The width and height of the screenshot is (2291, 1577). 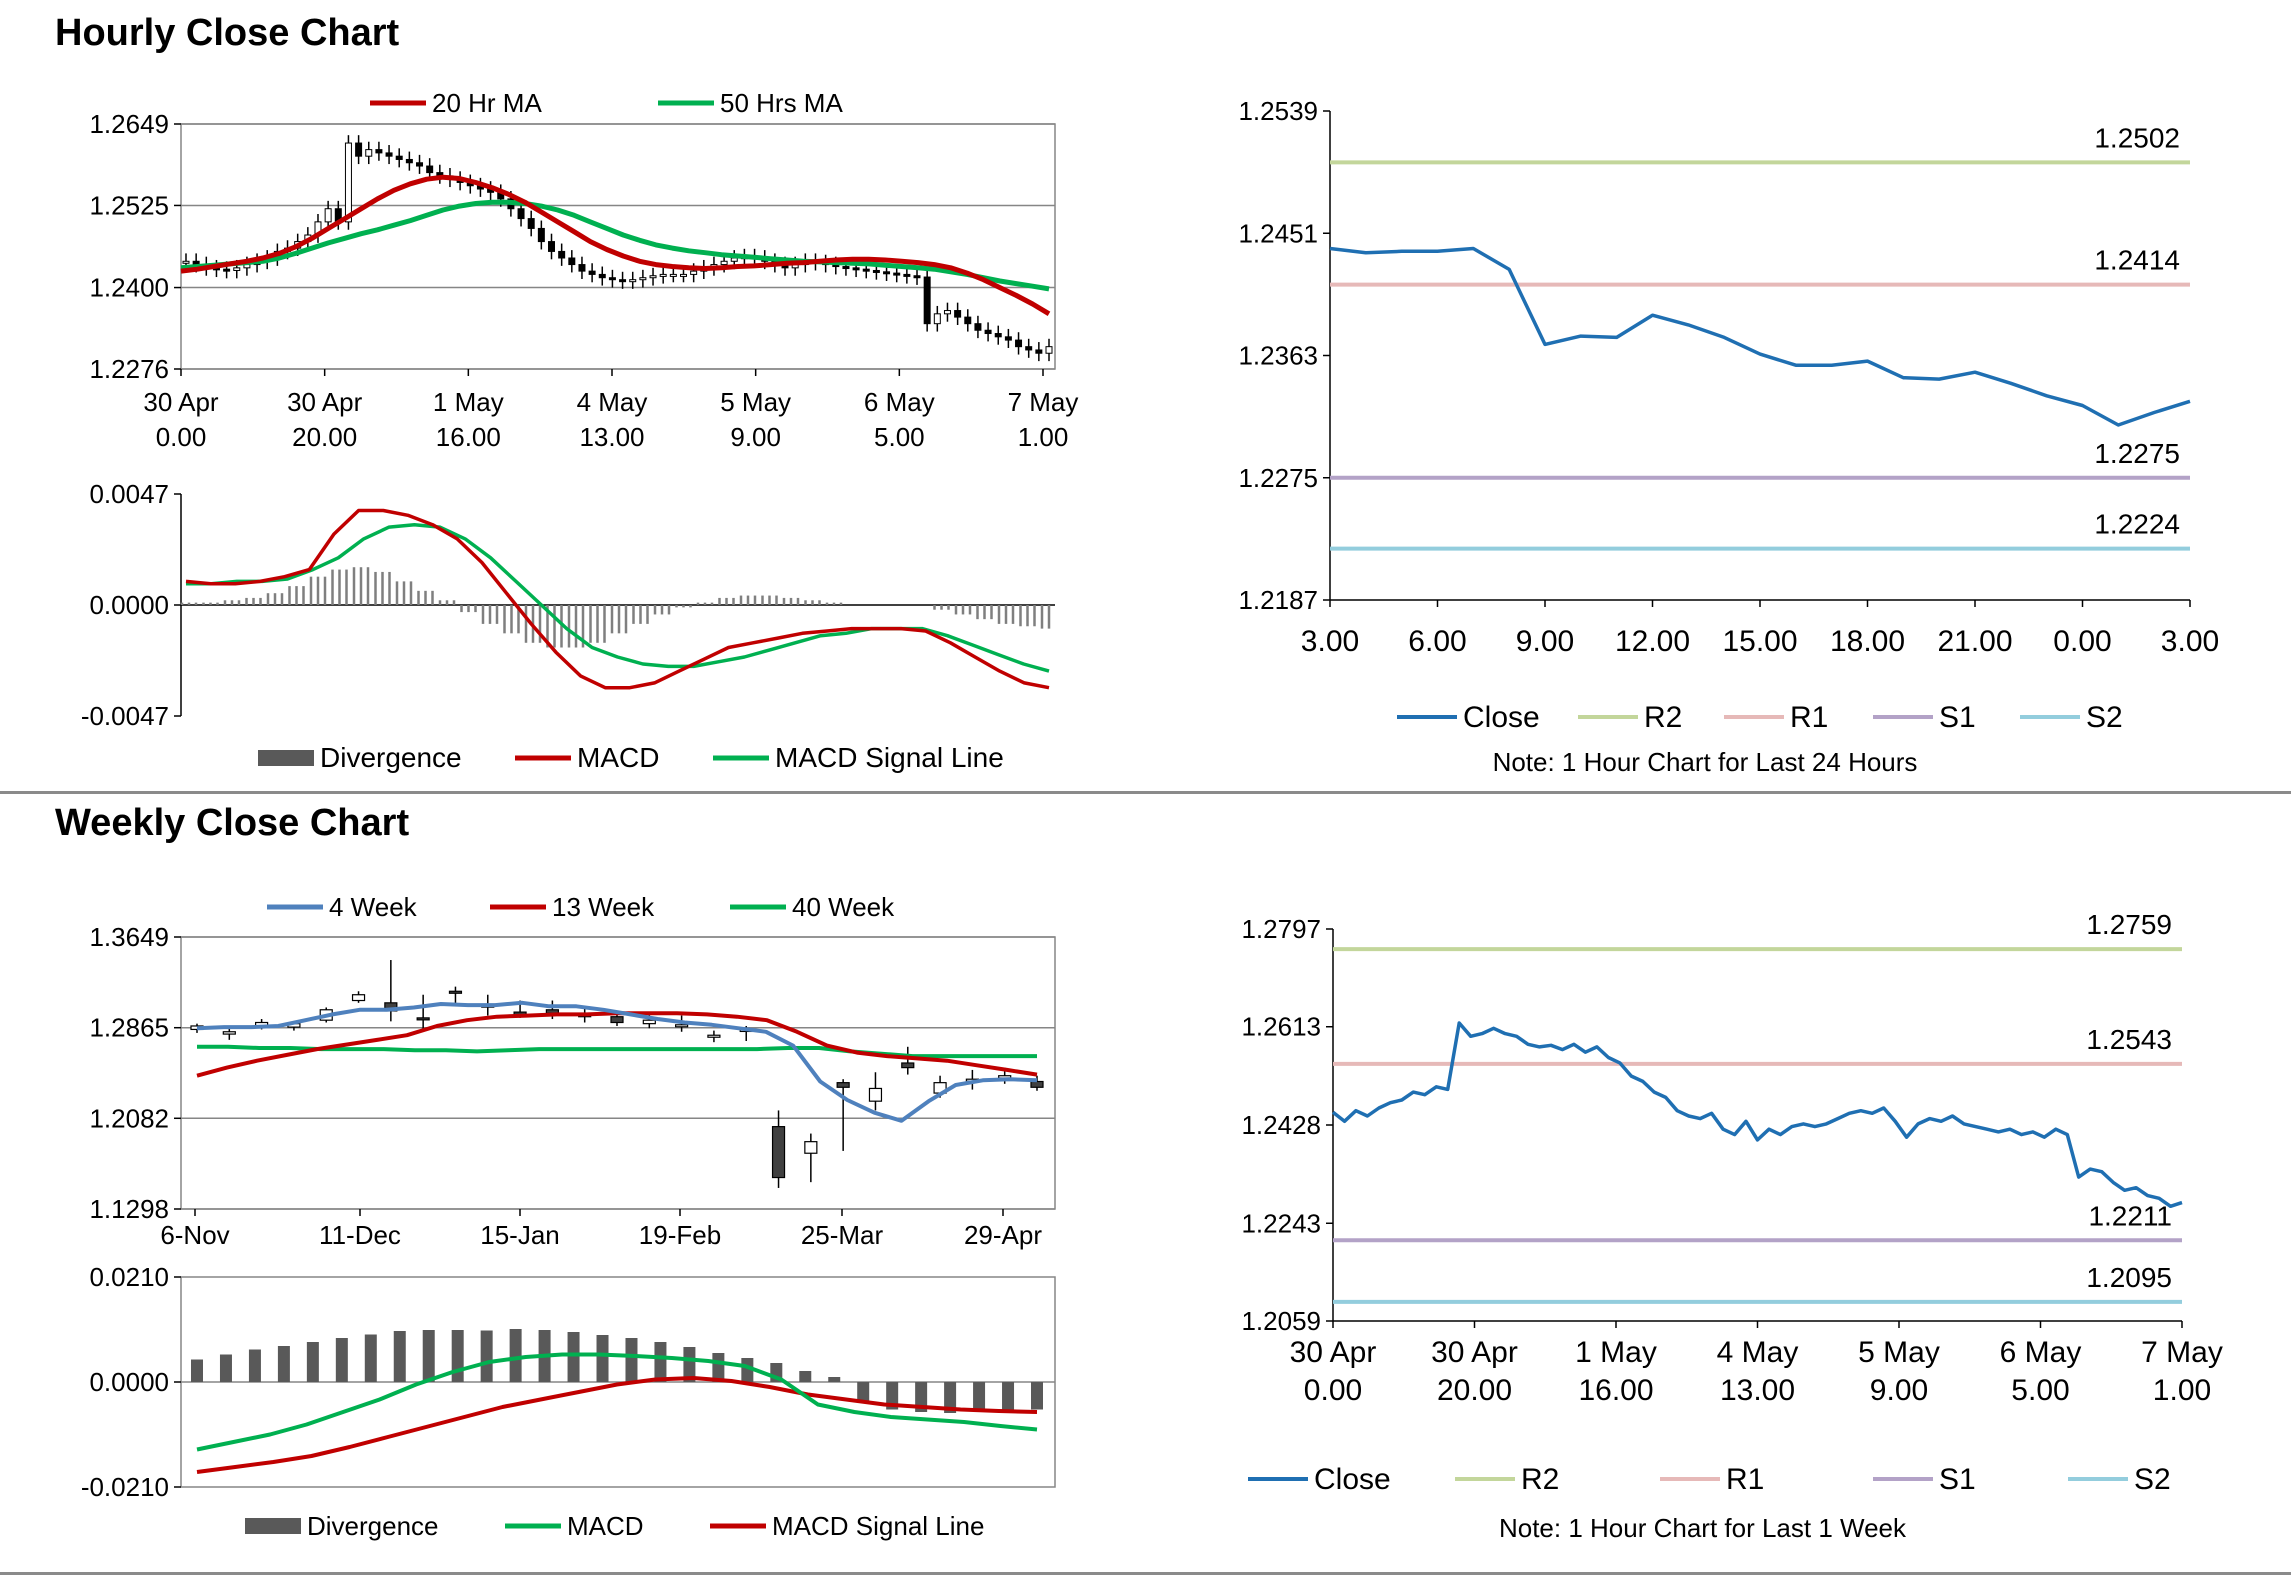 I want to click on hourly-1w-x-tick-label: 5.00, so click(x=2040, y=1390).